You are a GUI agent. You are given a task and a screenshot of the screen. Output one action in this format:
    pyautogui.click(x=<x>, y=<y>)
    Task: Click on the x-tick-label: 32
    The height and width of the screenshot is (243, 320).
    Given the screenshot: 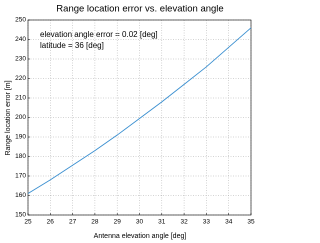 What is the action you would take?
    pyautogui.click(x=184, y=222)
    